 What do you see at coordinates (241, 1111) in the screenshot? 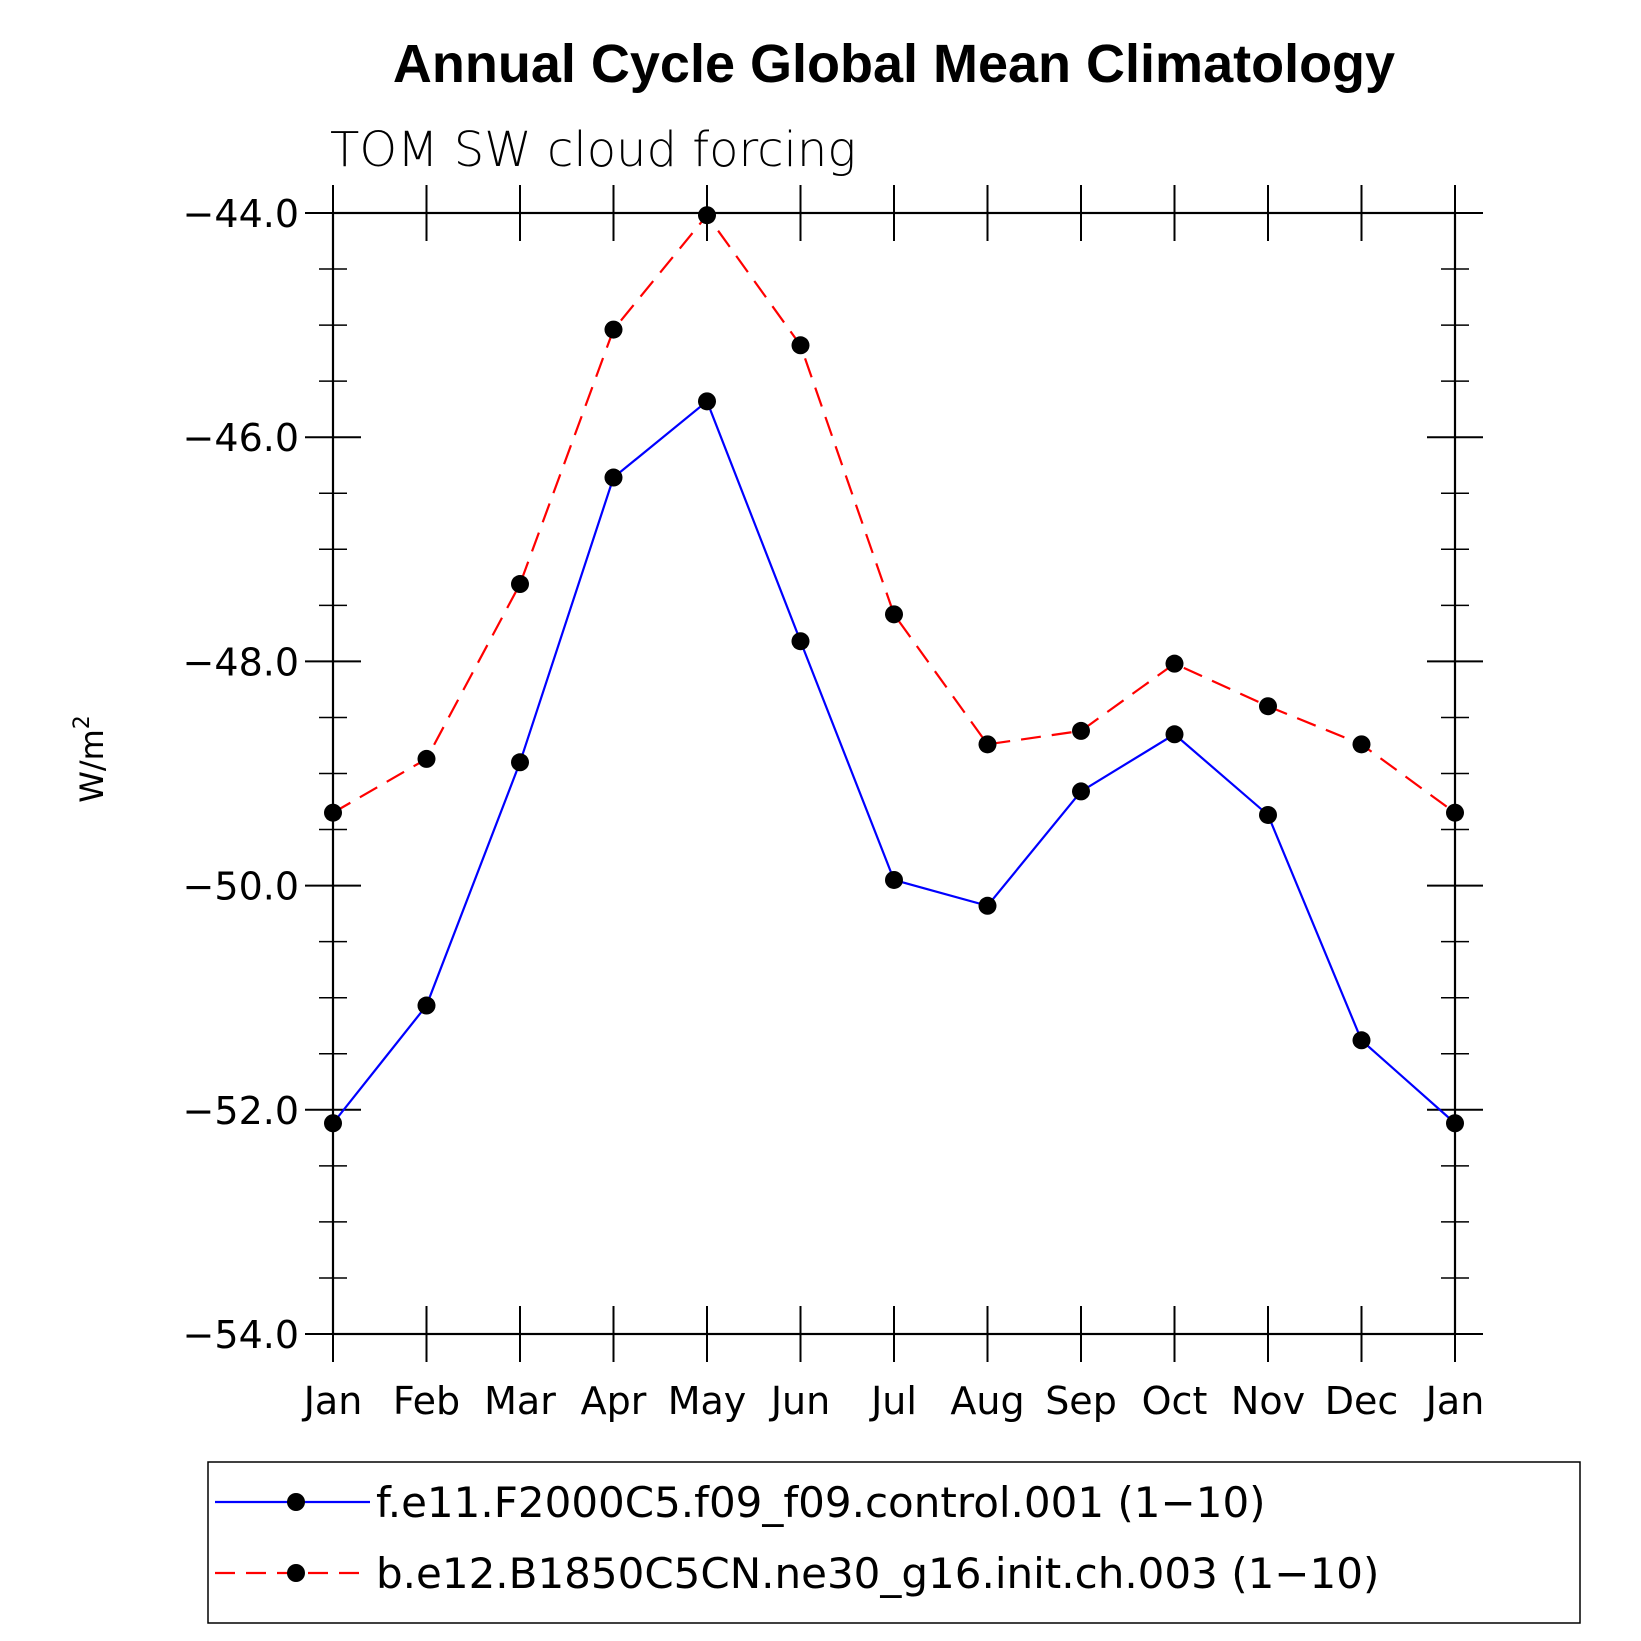
I see `y-tick-label: −52.0` at bounding box center [241, 1111].